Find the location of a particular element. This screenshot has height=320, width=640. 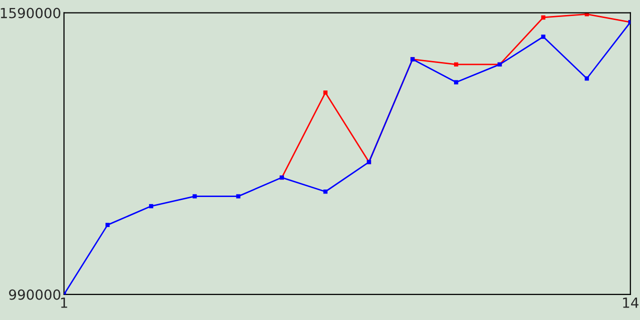

y-tick-label: 1590000 is located at coordinates (30, 13).